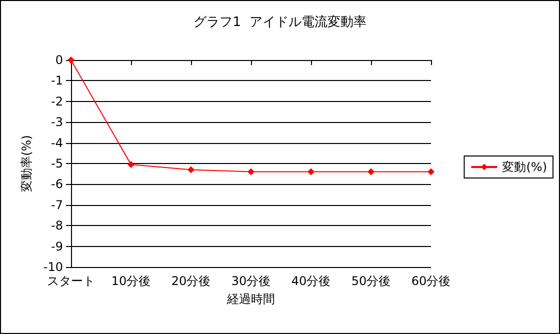 The height and width of the screenshot is (334, 560). Describe the element at coordinates (311, 281) in the screenshot. I see `x-tick-label: 40分後` at that location.